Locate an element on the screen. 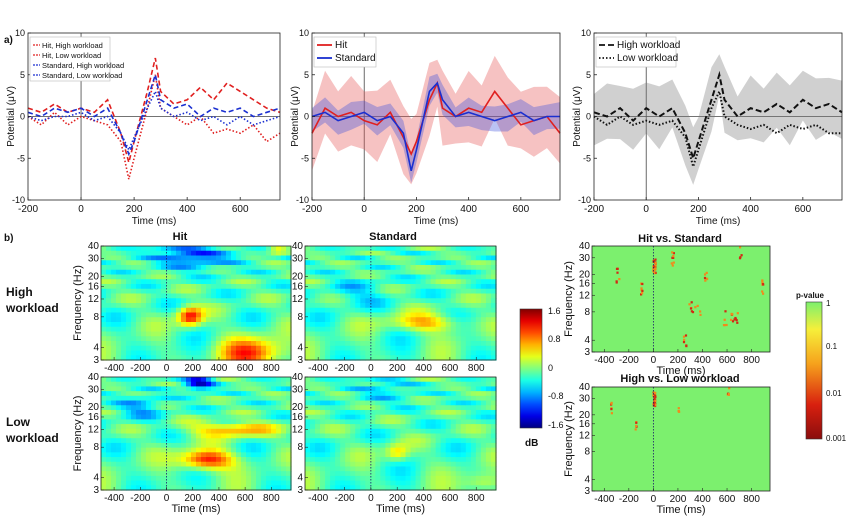 The image size is (850, 518). axes-frame is located at coordinates (681, 439).